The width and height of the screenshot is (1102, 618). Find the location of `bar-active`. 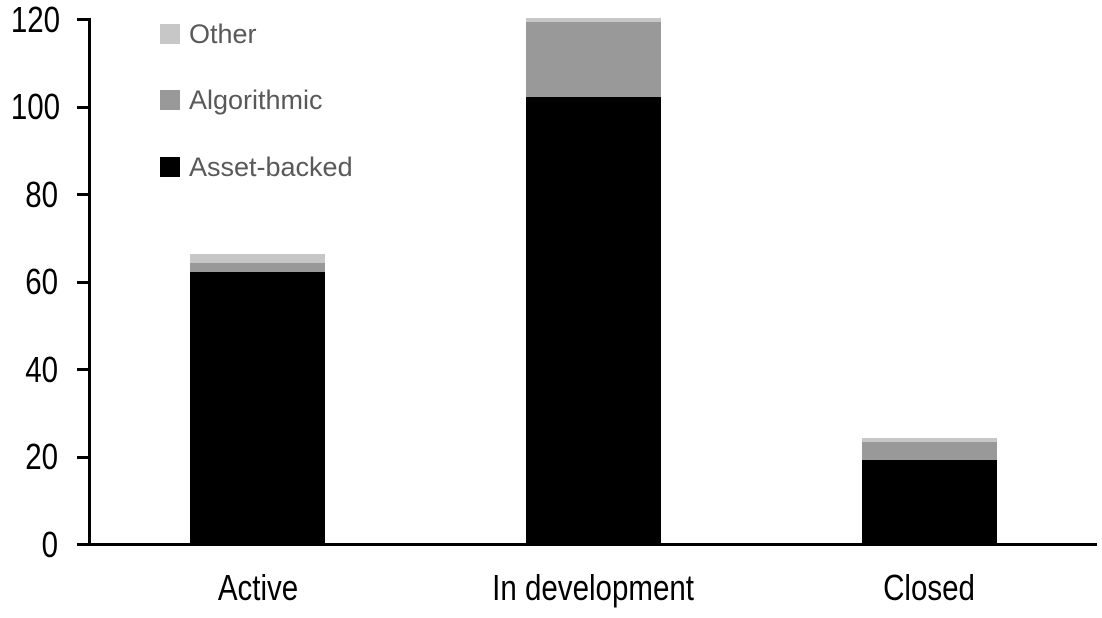

bar-active is located at coordinates (258, 398).